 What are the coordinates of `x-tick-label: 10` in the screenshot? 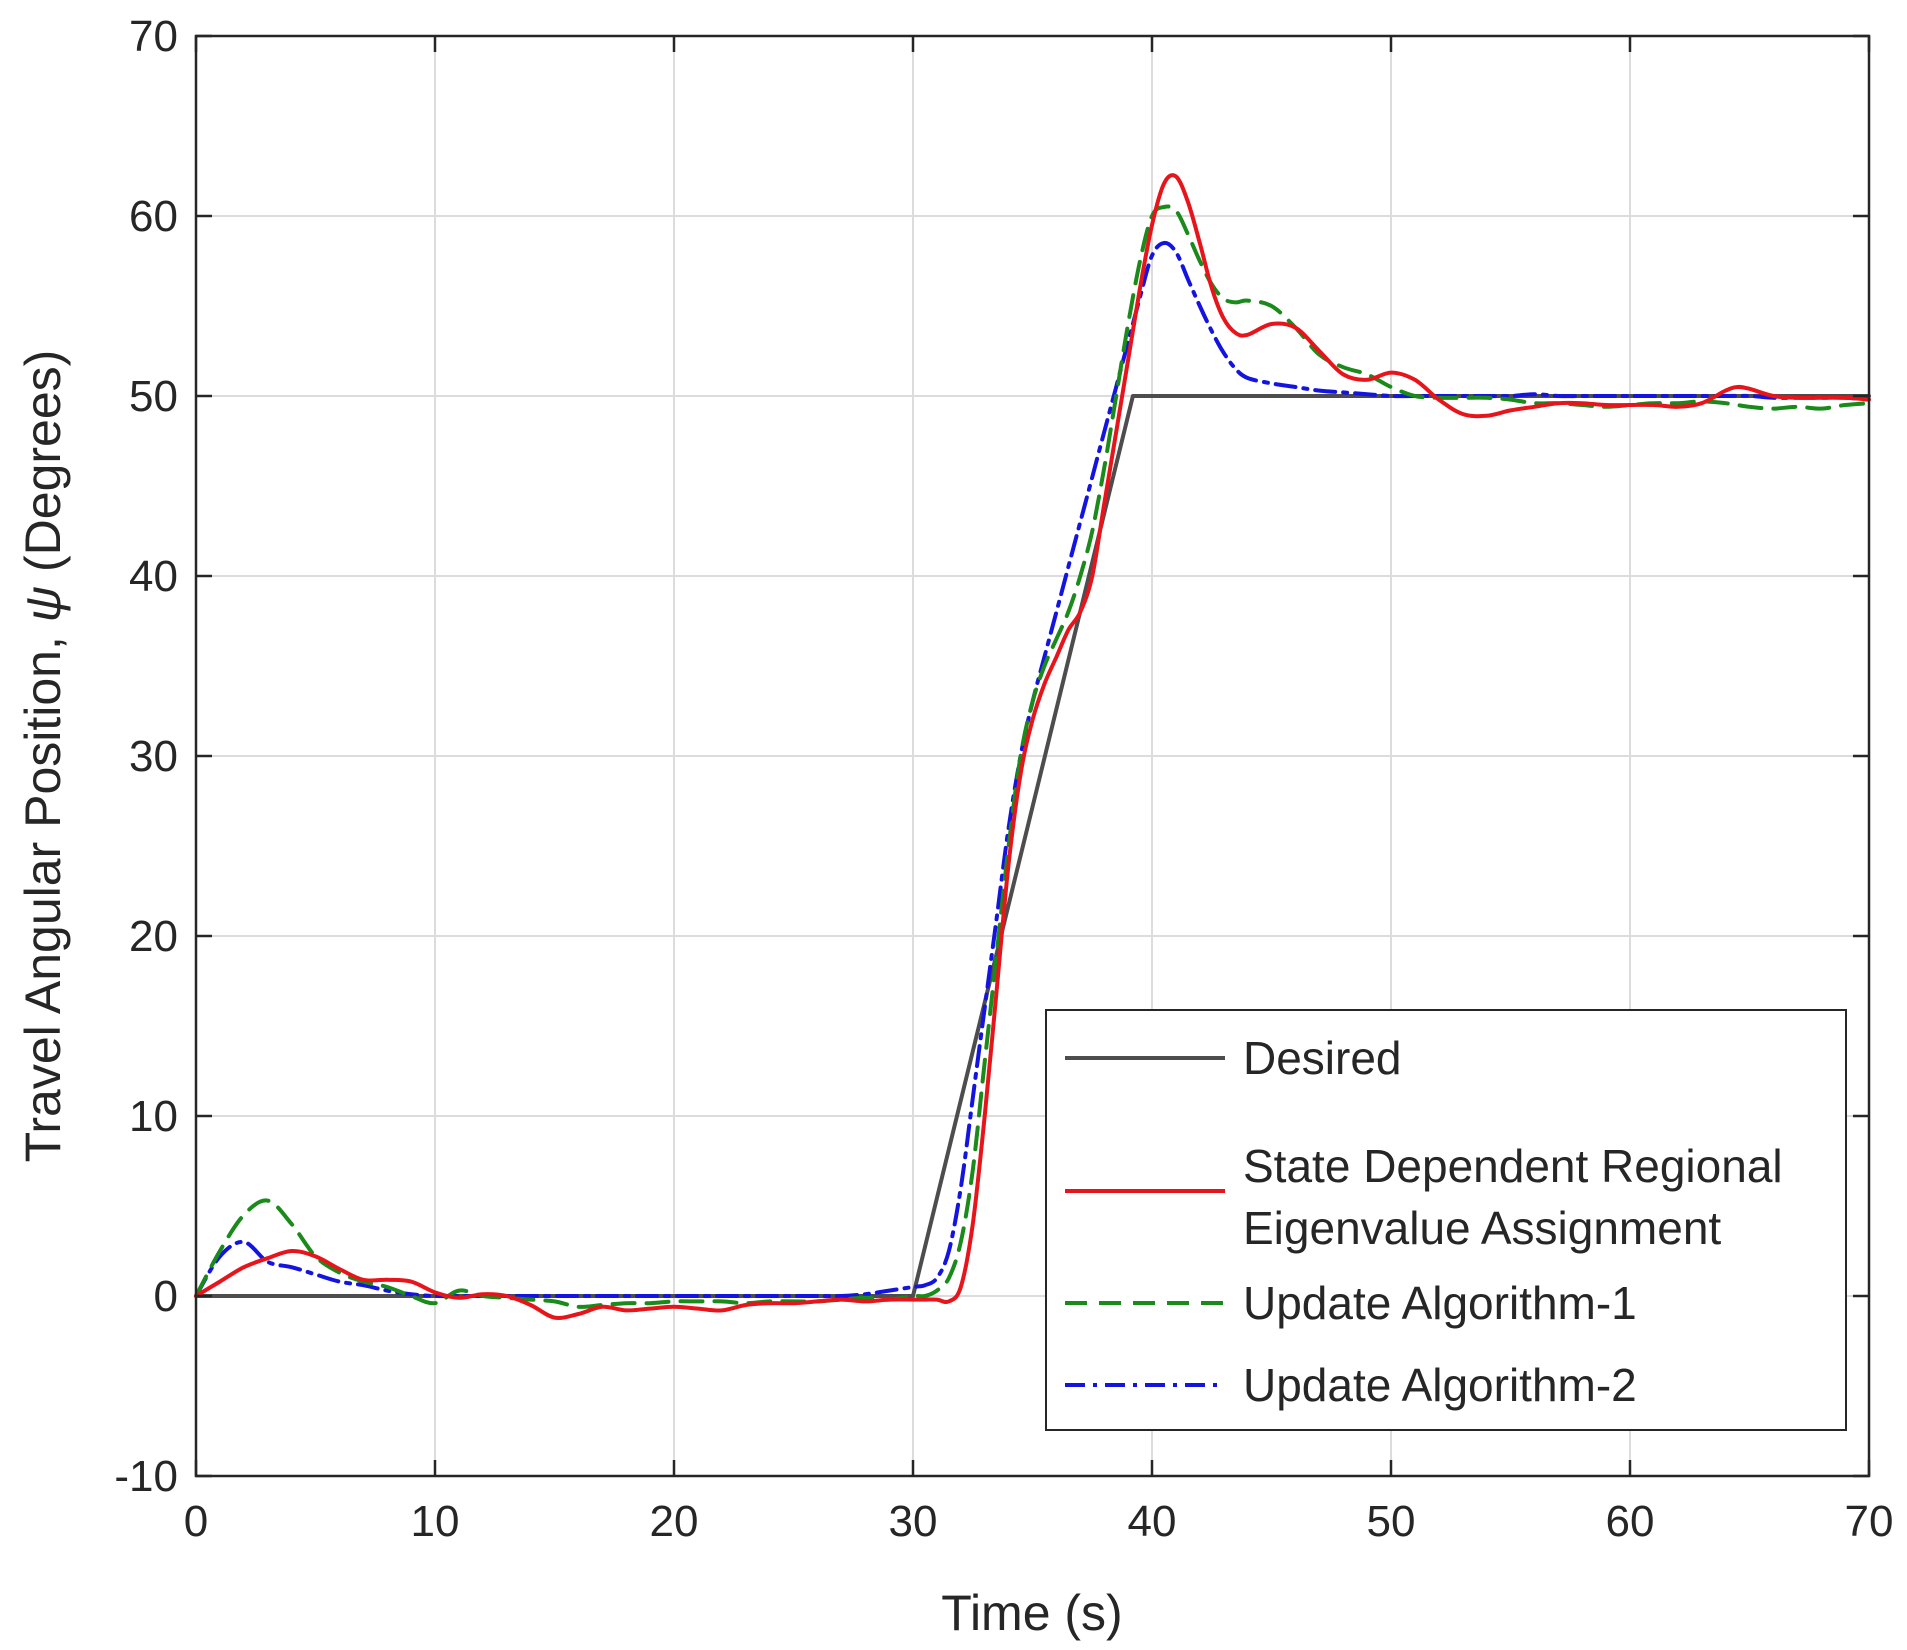 It's located at (435, 1521).